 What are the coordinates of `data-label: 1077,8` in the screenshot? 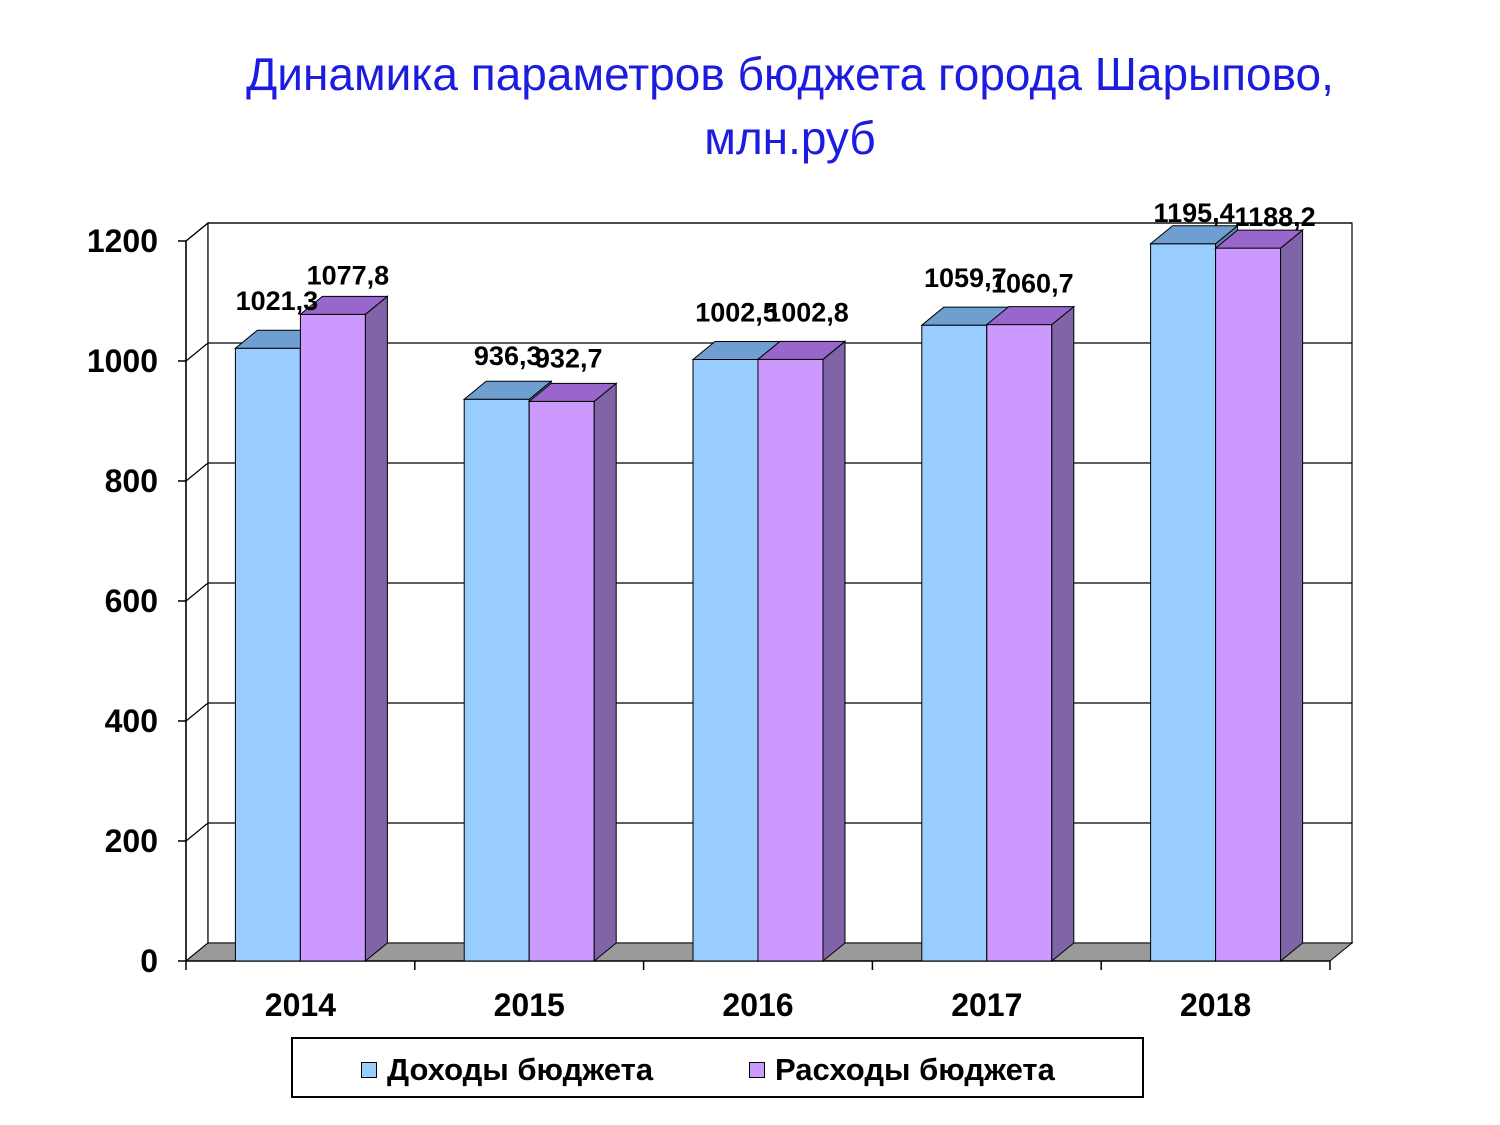 It's located at (348, 275).